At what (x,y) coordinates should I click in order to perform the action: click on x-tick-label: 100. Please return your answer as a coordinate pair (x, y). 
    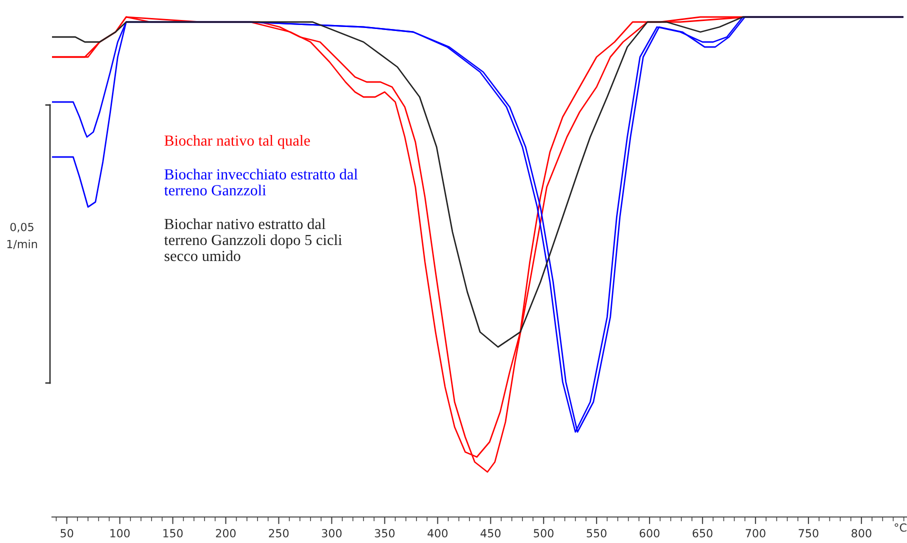
    Looking at the image, I should click on (120, 533).